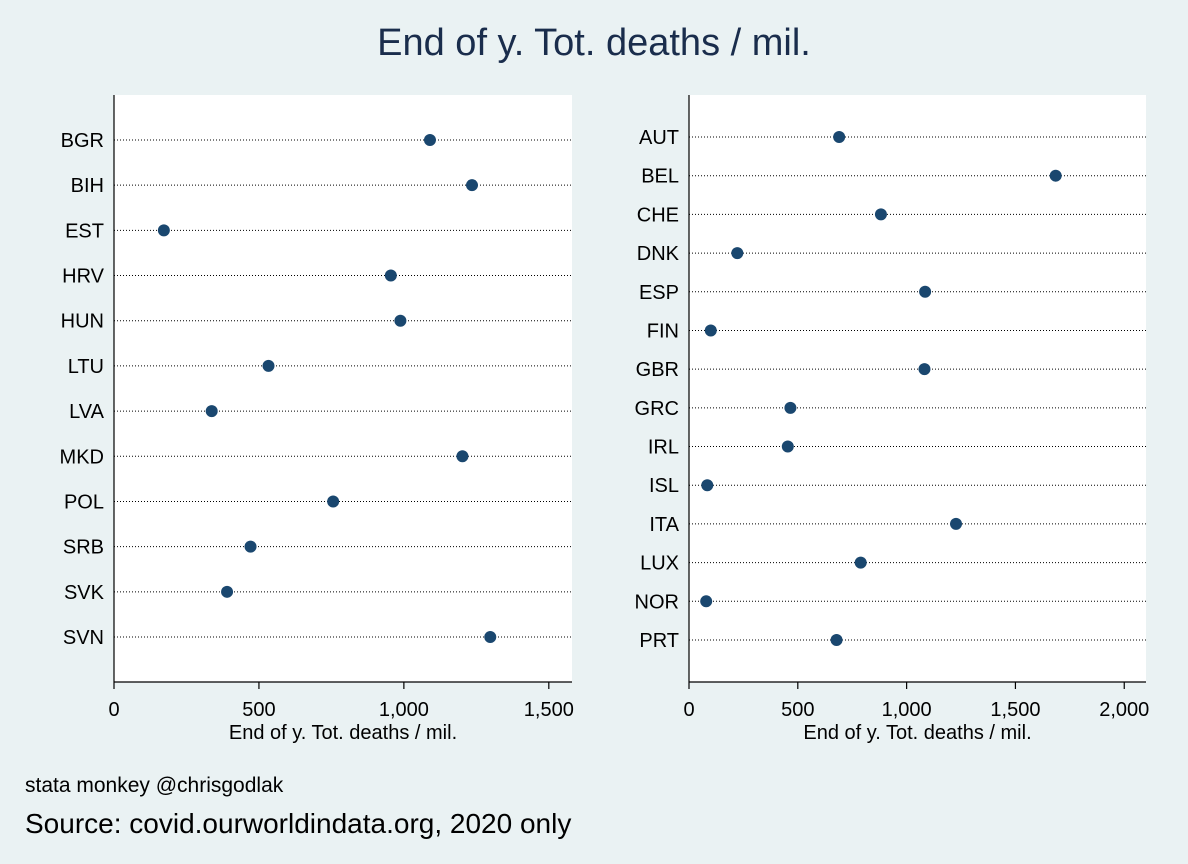 Image resolution: width=1188 pixels, height=864 pixels. I want to click on left-x-tick-label: 1,000, so click(404, 710).